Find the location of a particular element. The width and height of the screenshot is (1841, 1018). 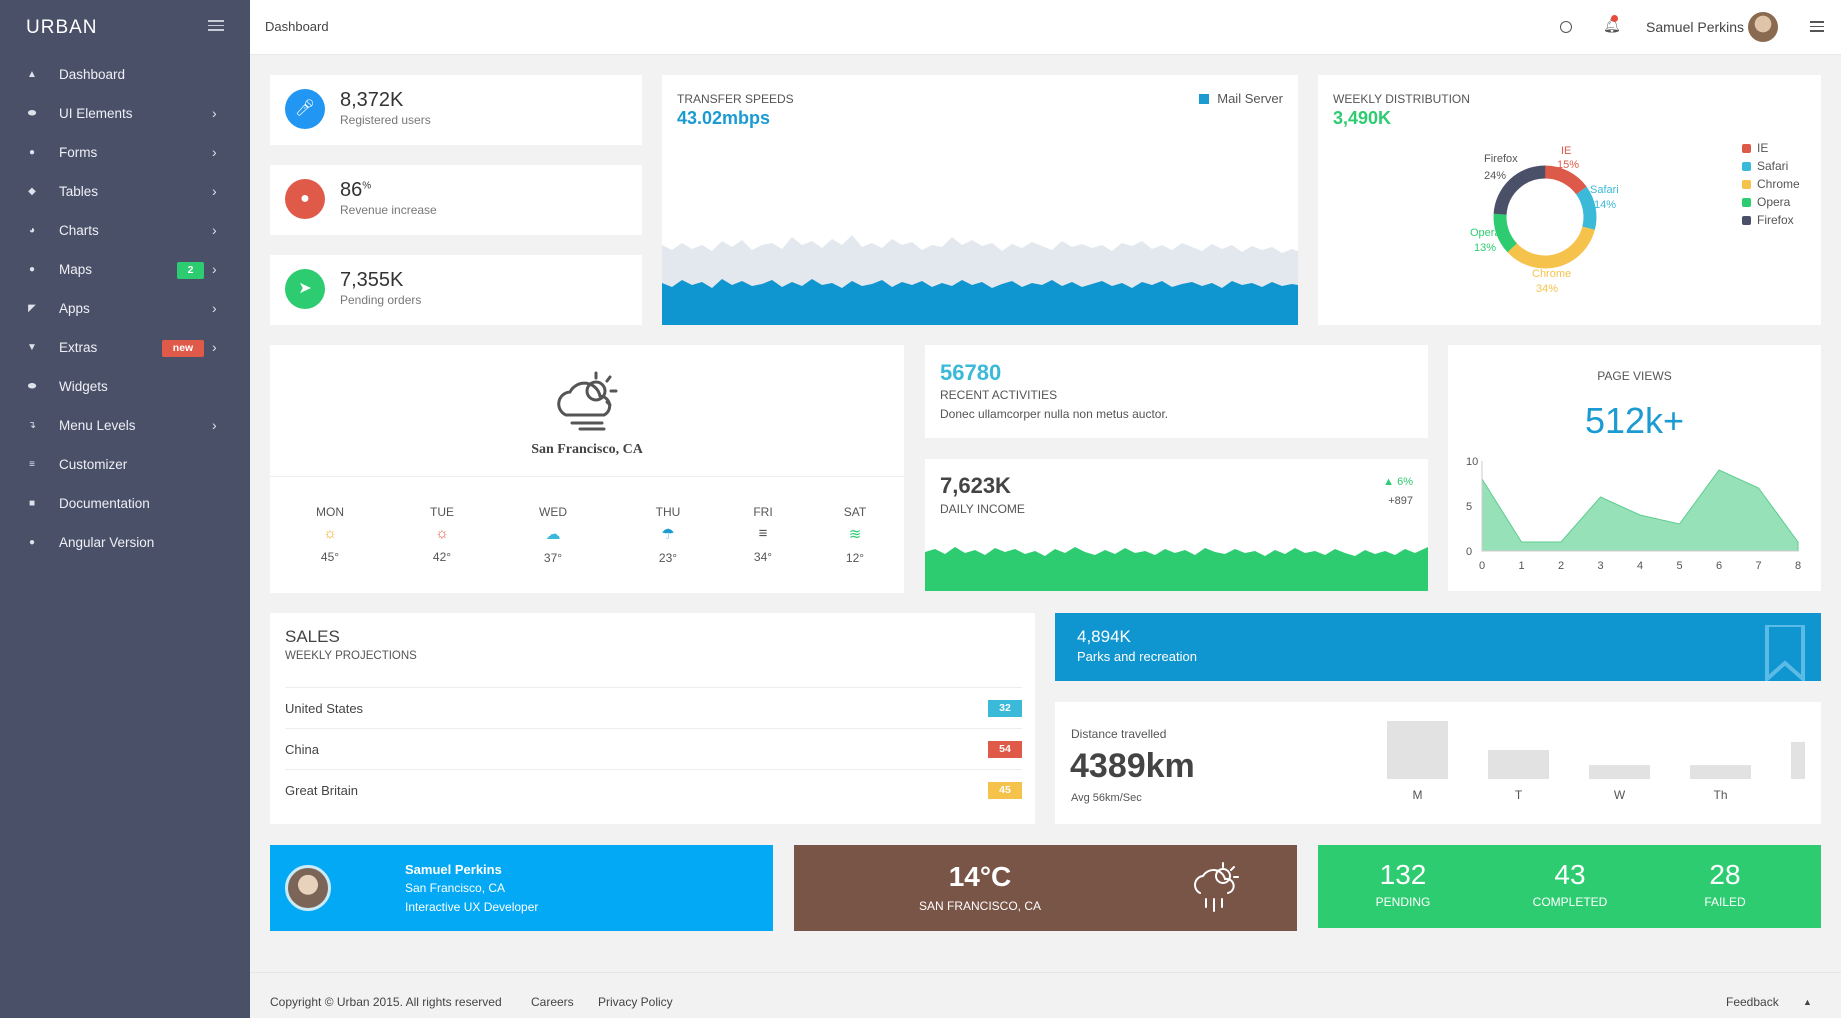

forecast-day: MON ☼ 45° is located at coordinates (330, 534).